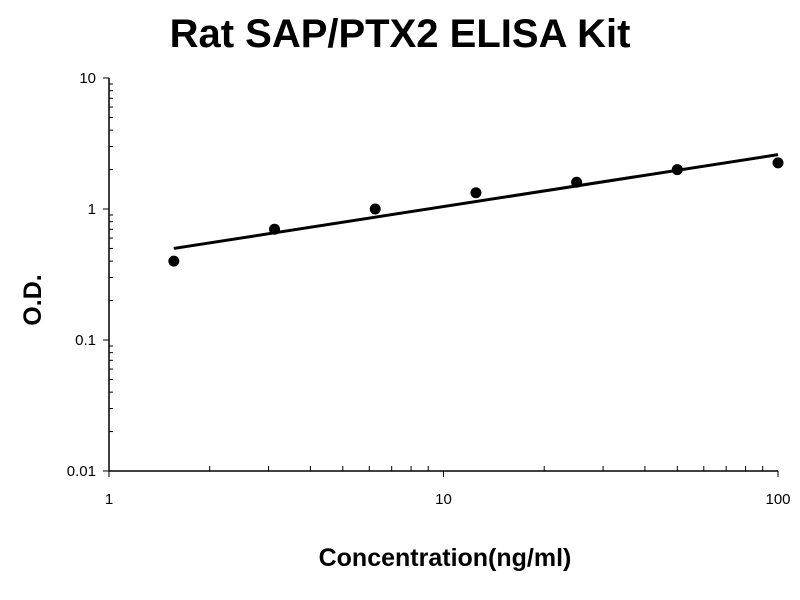 This screenshot has width=800, height=600. Describe the element at coordinates (476, 201) in the screenshot. I see `trendline` at that location.